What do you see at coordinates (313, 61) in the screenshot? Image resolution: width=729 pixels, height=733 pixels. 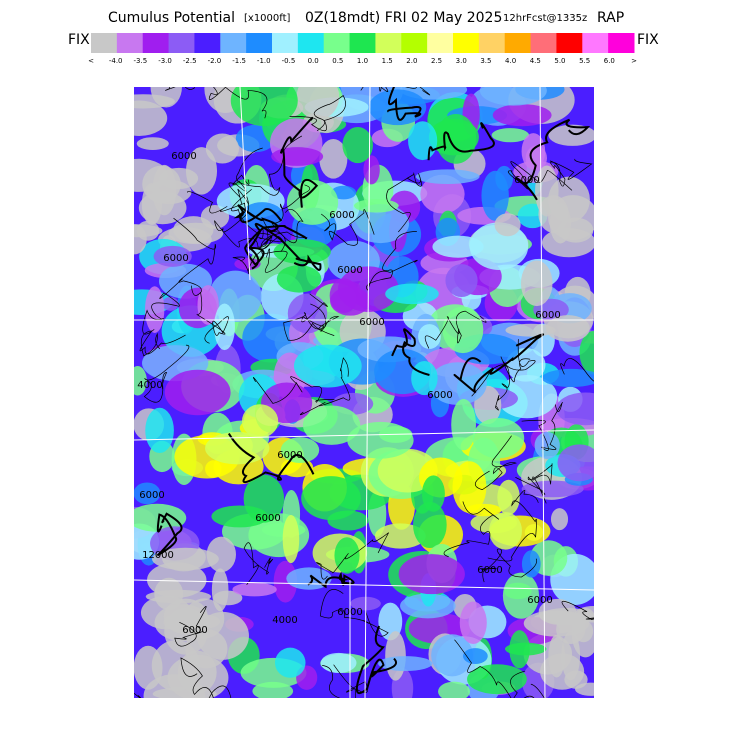 I see `colorbar-label: 0.0` at bounding box center [313, 61].